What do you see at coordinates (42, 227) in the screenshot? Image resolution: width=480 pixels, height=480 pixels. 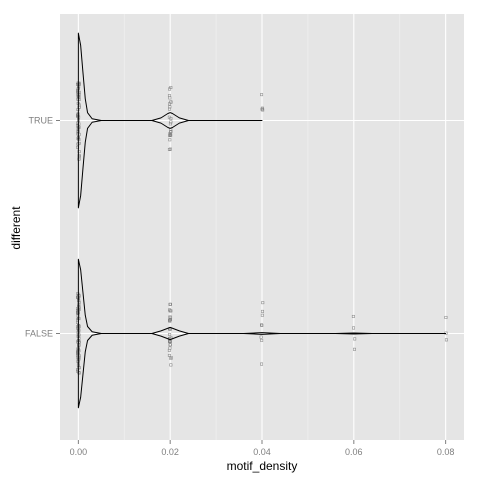 I see `y-axis-ticks: FALSE TRUE` at bounding box center [42, 227].